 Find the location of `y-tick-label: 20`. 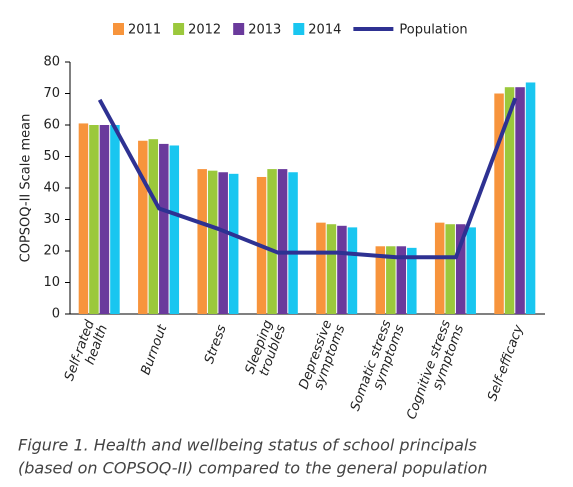

y-tick-label: 20 is located at coordinates (51, 251).